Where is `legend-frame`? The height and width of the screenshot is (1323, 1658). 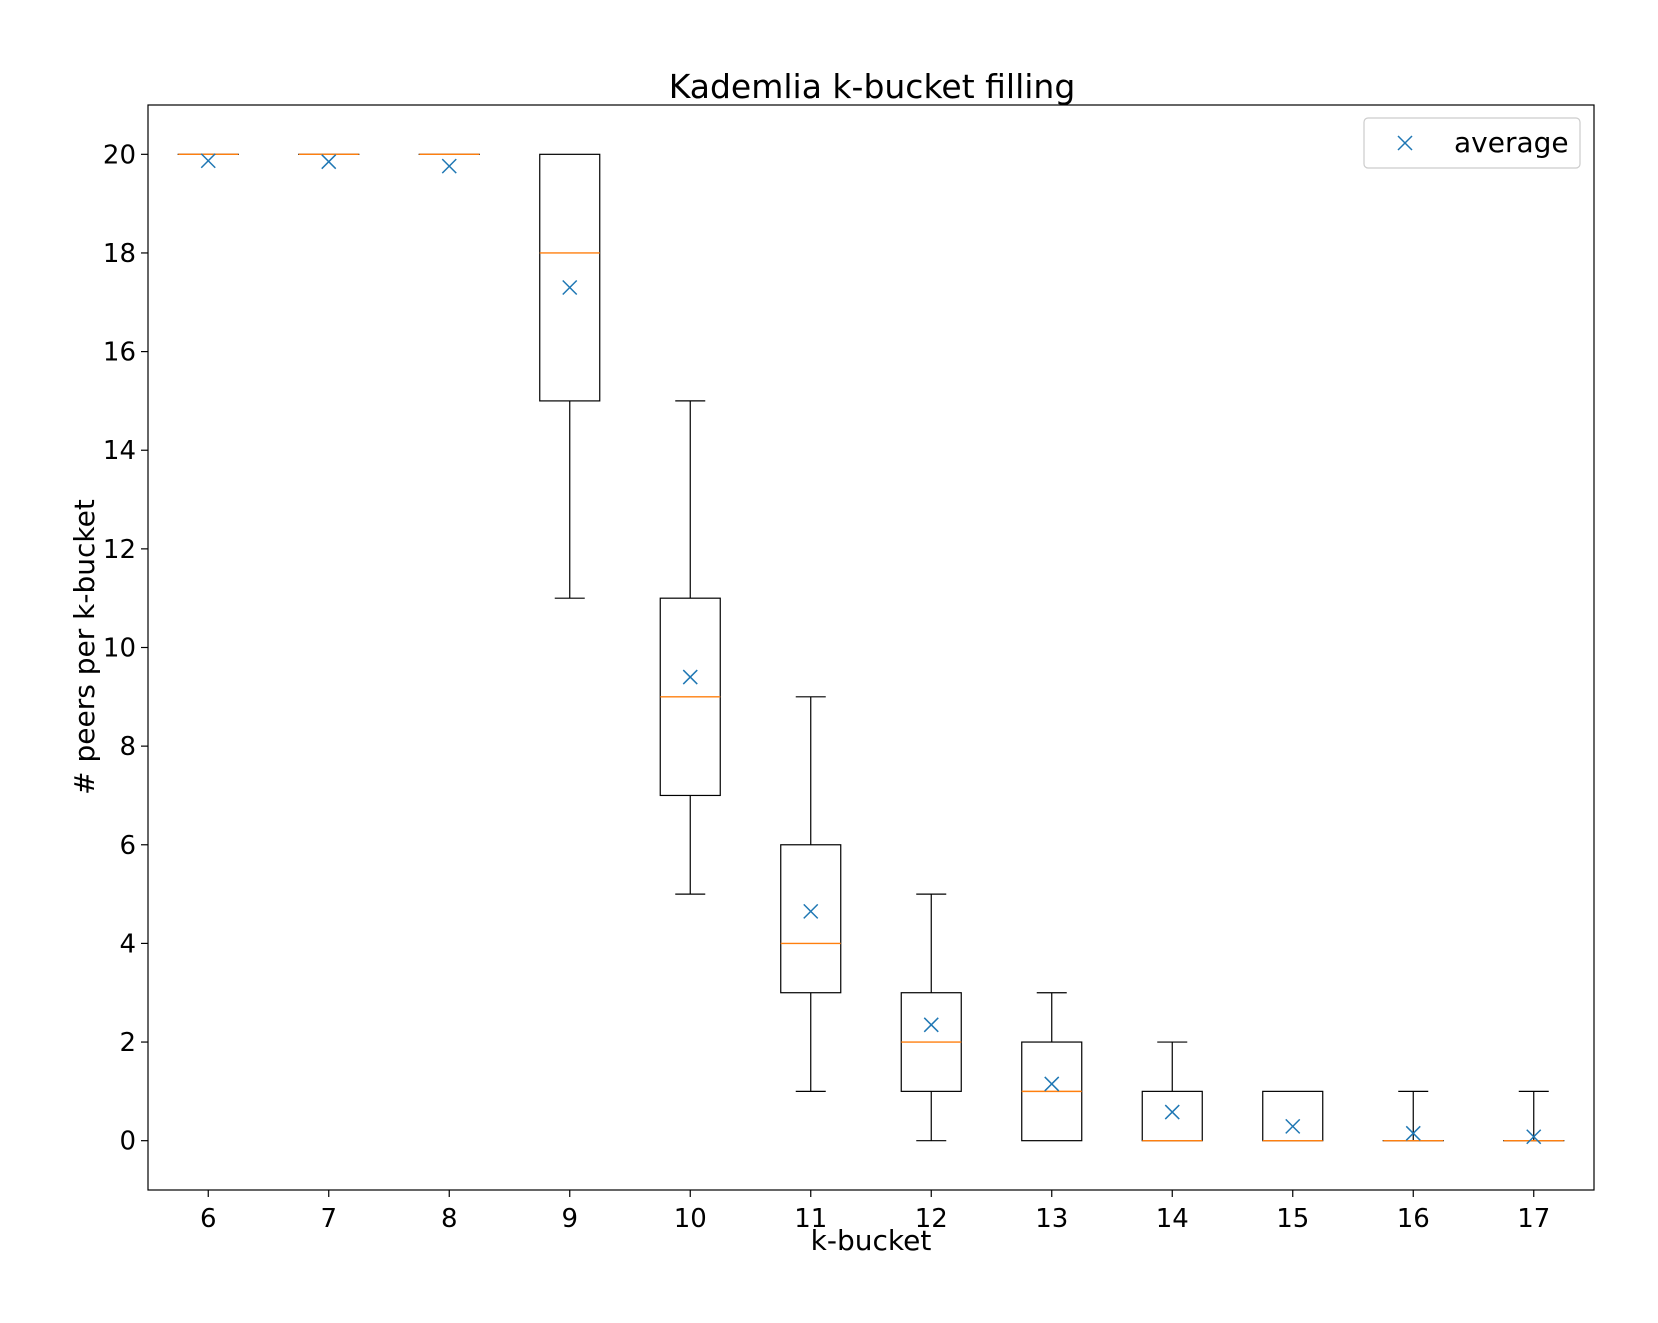
legend-frame is located at coordinates (1472, 143).